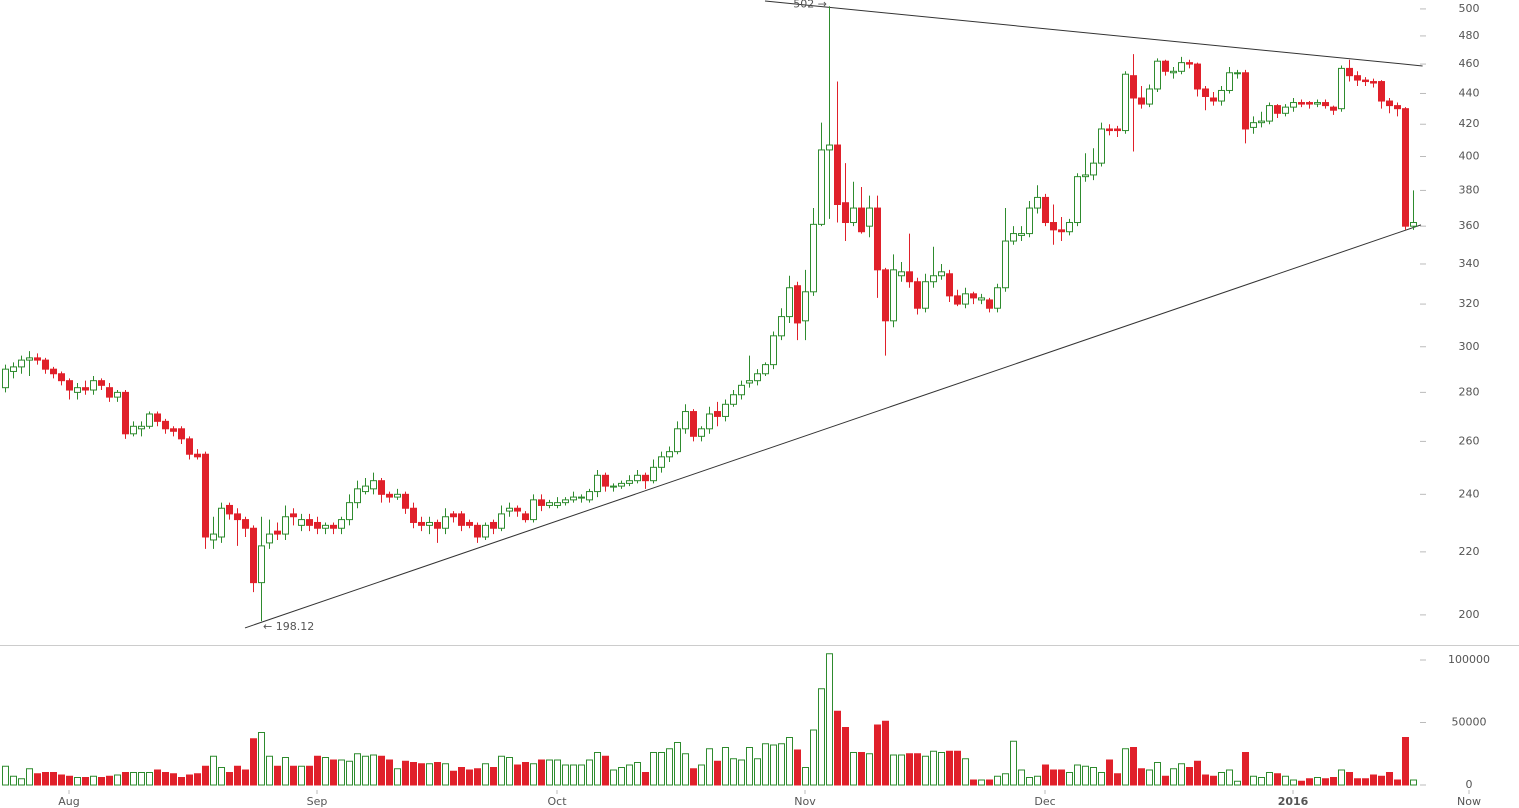 The width and height of the screenshot is (1519, 808). Describe the element at coordinates (1044, 801) in the screenshot. I see `x-tick-label: Dec` at that location.